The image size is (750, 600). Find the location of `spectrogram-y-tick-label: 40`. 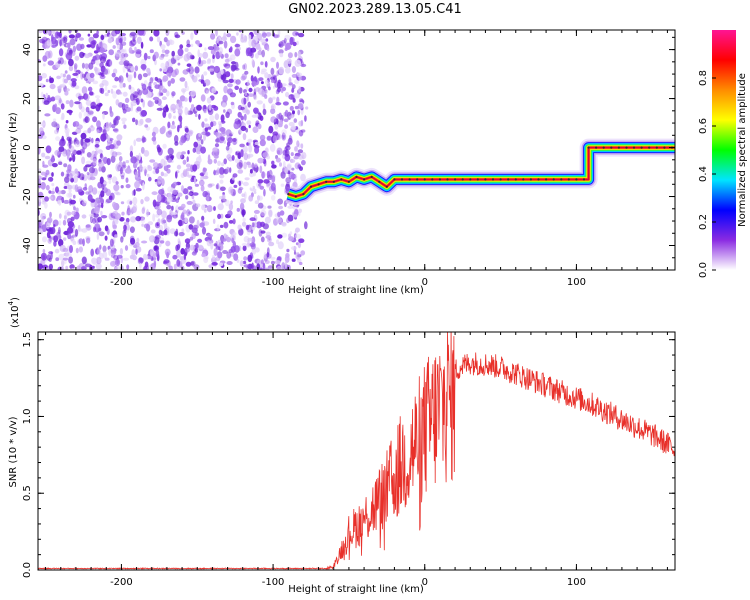

spectrogram-y-tick-label: 40 is located at coordinates (27, 49).